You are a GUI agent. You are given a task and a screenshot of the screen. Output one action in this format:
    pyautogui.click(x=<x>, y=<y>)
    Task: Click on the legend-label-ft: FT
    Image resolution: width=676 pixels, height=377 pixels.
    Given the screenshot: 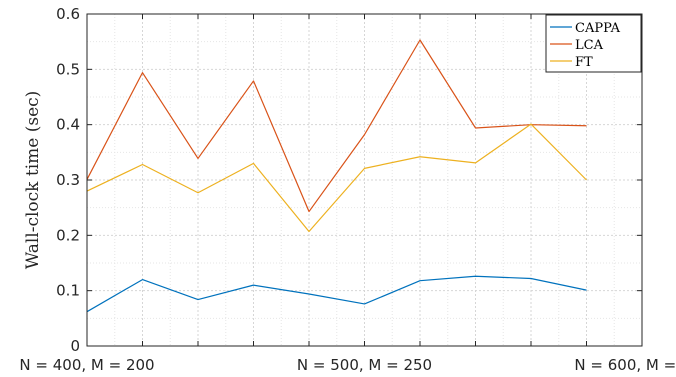 What is the action you would take?
    pyautogui.click(x=584, y=62)
    